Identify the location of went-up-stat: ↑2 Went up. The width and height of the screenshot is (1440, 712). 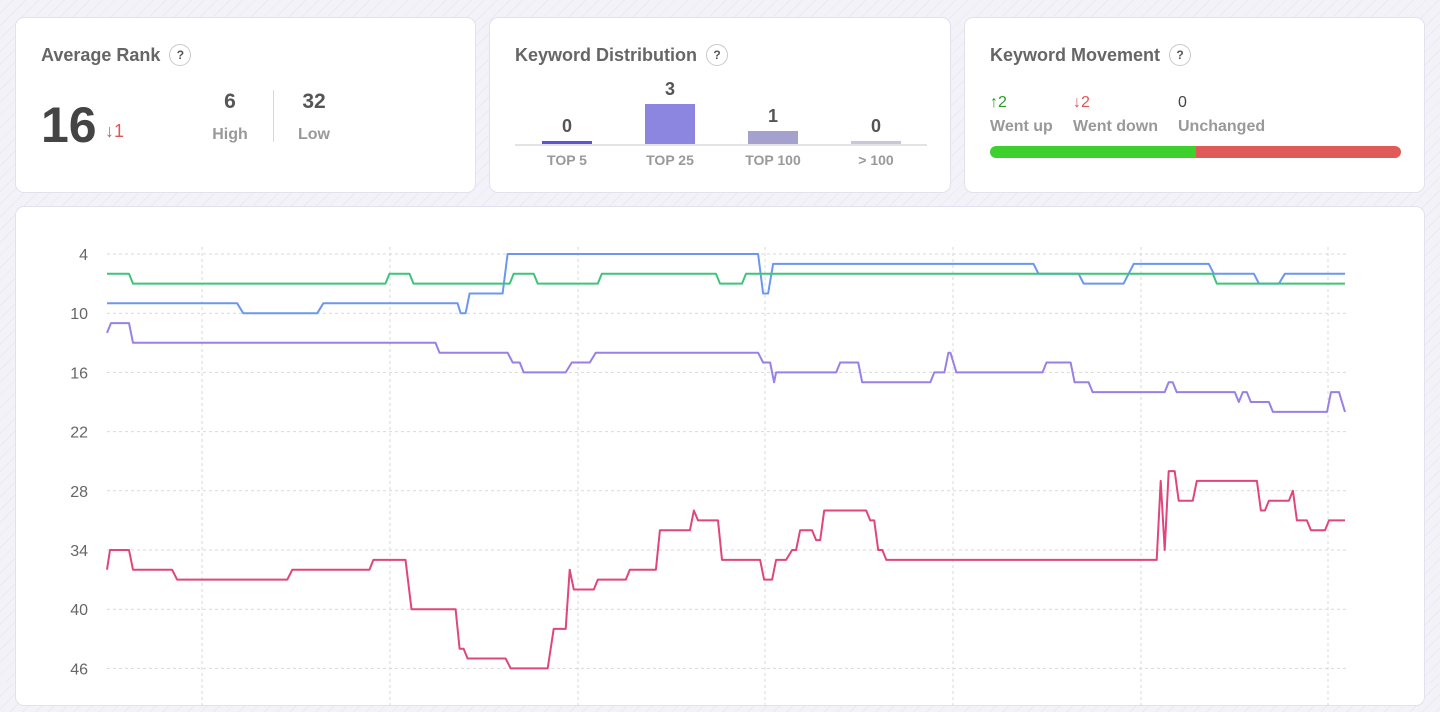
(1021, 115).